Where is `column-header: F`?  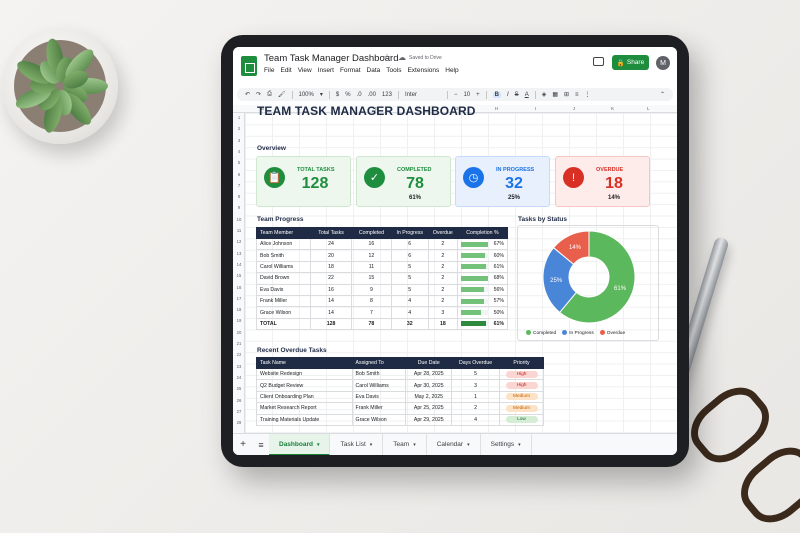
column-header: F is located at coordinates (418, 108).